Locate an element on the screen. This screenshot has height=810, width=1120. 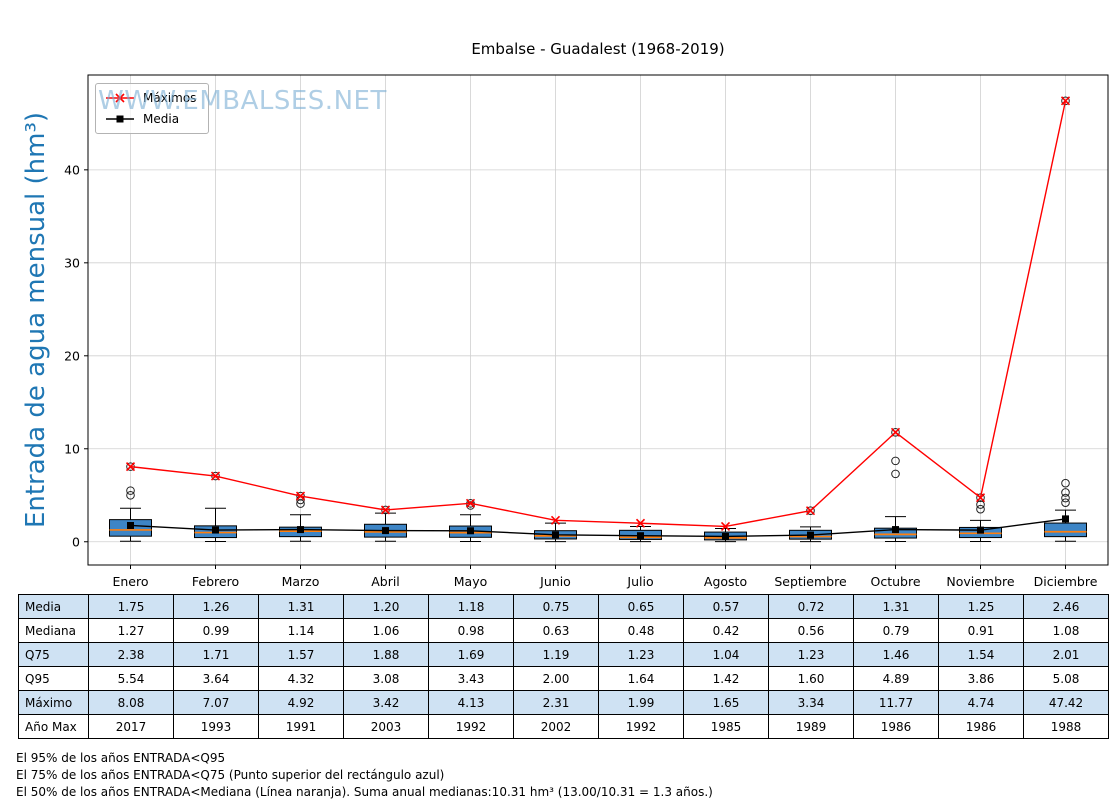
x-tick-label: Junio is located at coordinates (555, 581).